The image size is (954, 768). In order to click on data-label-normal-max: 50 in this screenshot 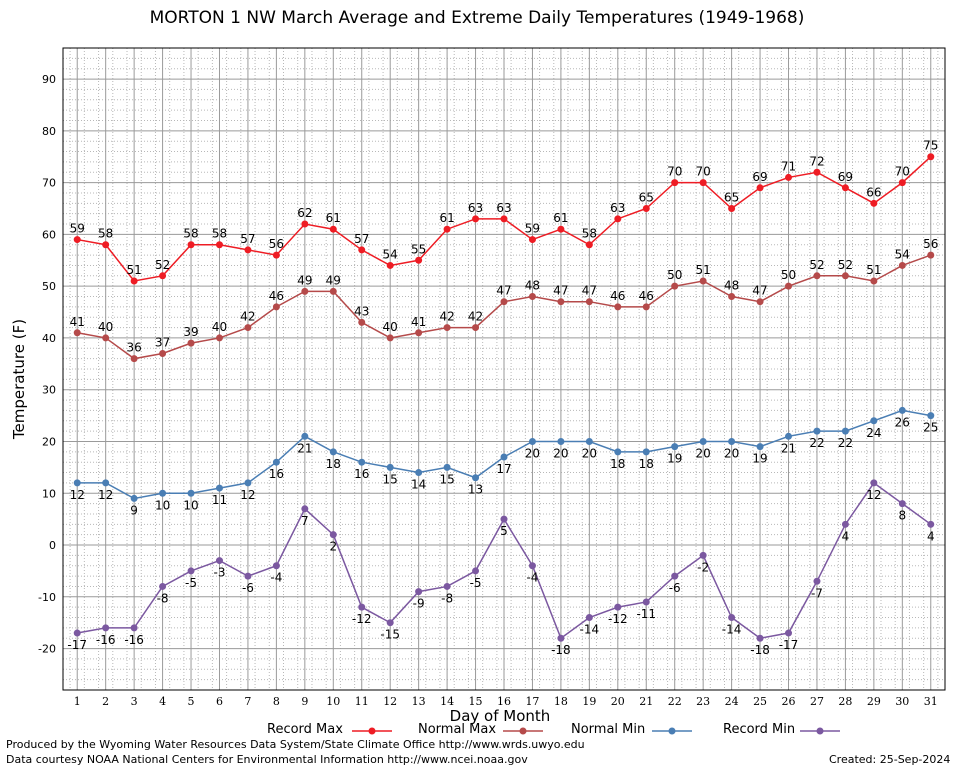, I will do `click(788, 275)`.